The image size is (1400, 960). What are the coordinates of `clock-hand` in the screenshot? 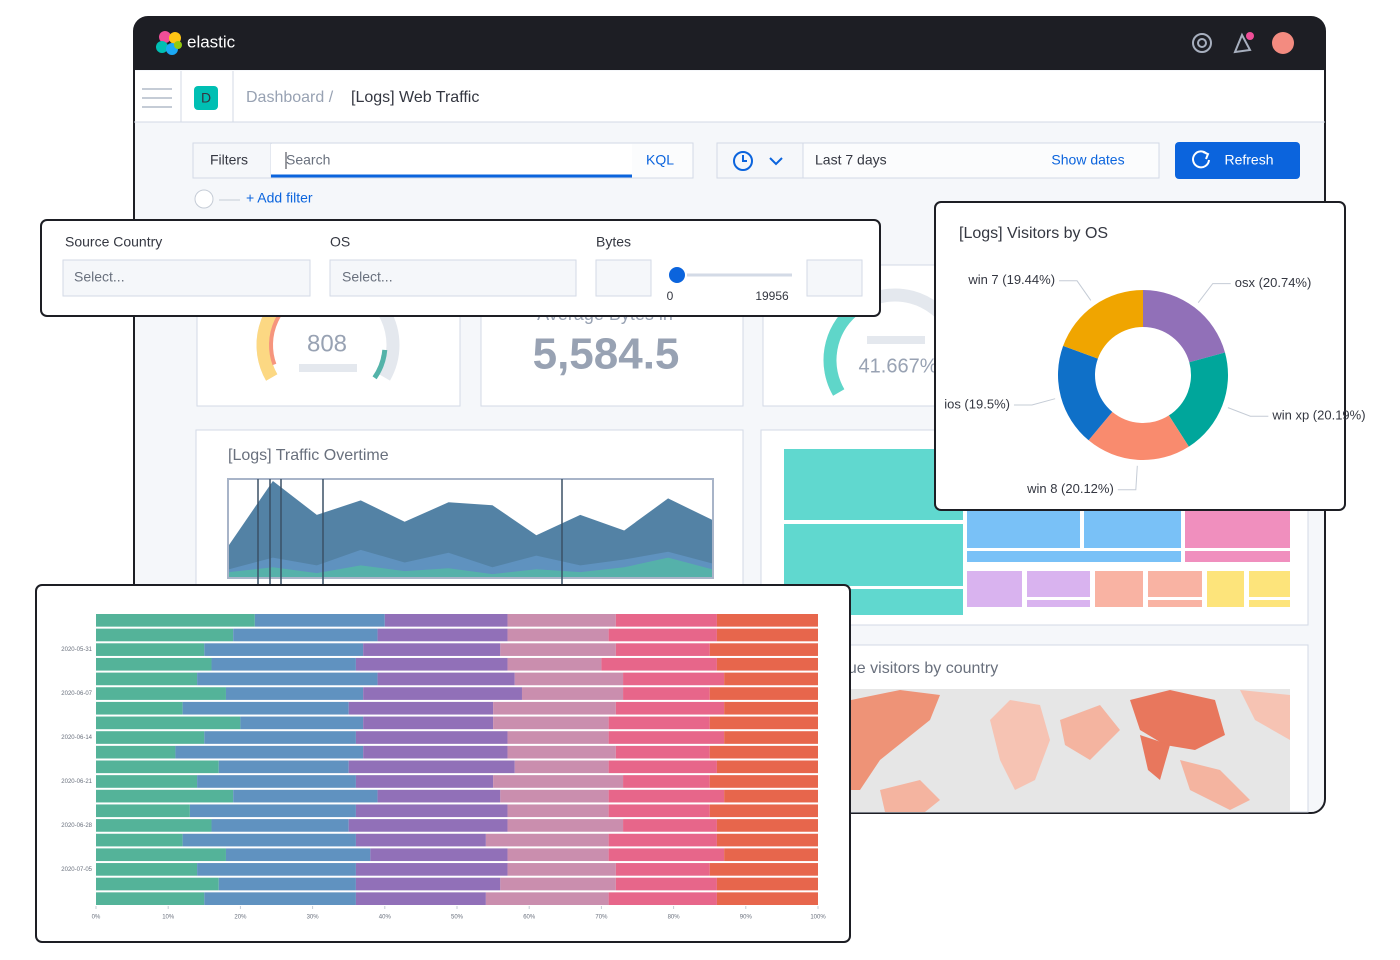 It's located at (744, 158).